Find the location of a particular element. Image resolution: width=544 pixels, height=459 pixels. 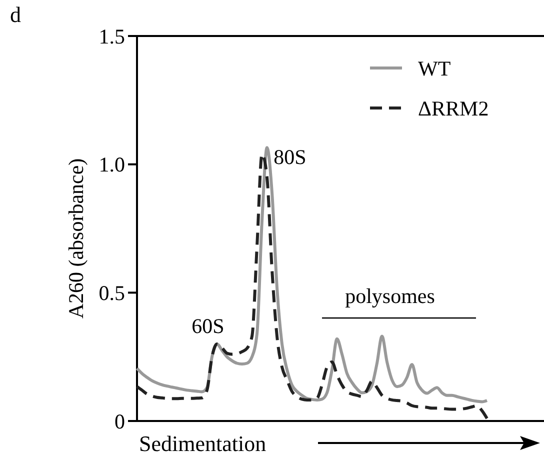

x-axis-title: Sedimentation is located at coordinates (202, 443).